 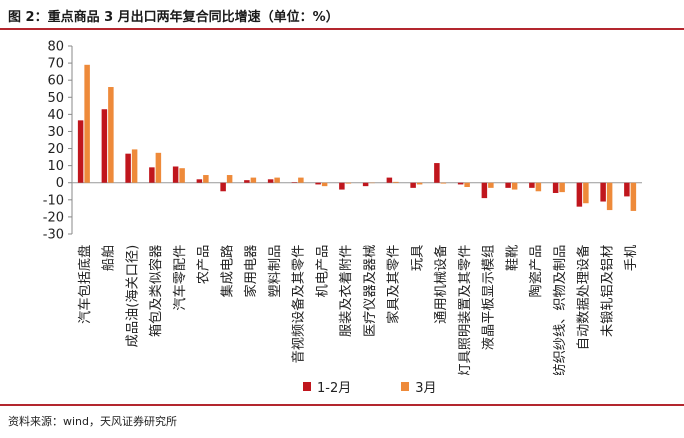 I want to click on x-category-label: 集成电路, so click(x=227, y=271).